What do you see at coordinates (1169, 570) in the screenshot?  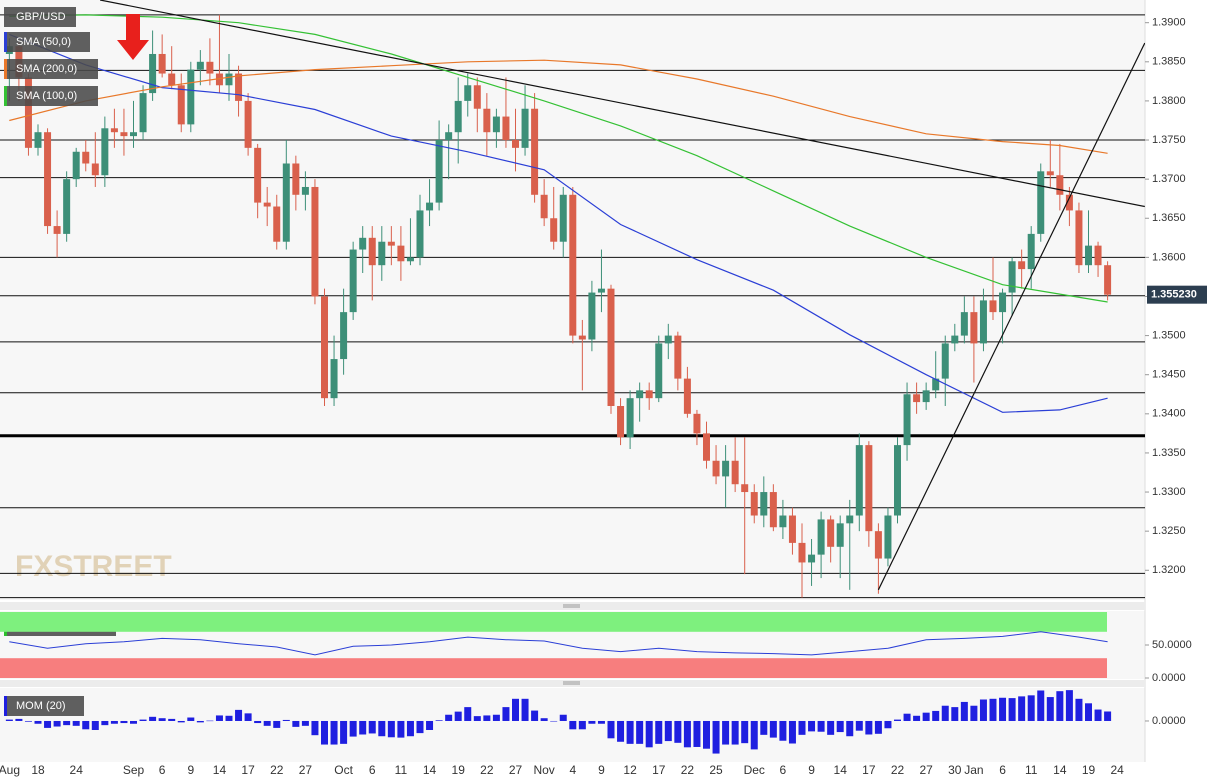 I see `y-tick-label: 1.3200` at bounding box center [1169, 570].